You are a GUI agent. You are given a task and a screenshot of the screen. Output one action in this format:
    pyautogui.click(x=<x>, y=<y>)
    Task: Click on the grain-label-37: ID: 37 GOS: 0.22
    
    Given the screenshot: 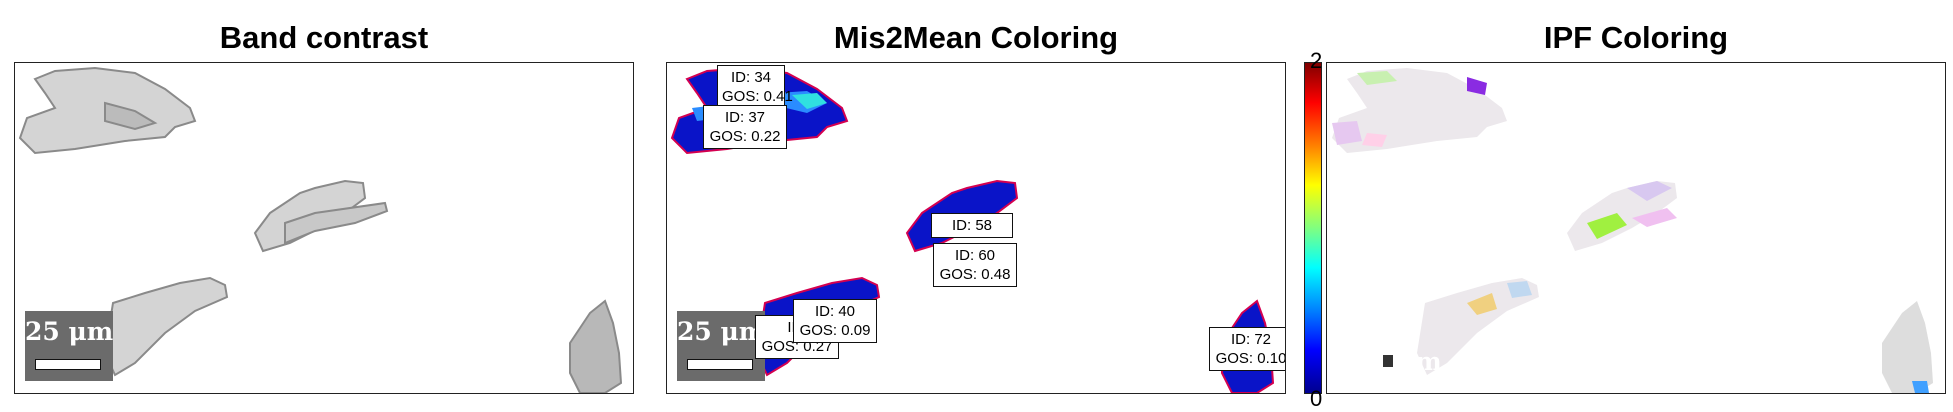 What is the action you would take?
    pyautogui.click(x=745, y=127)
    